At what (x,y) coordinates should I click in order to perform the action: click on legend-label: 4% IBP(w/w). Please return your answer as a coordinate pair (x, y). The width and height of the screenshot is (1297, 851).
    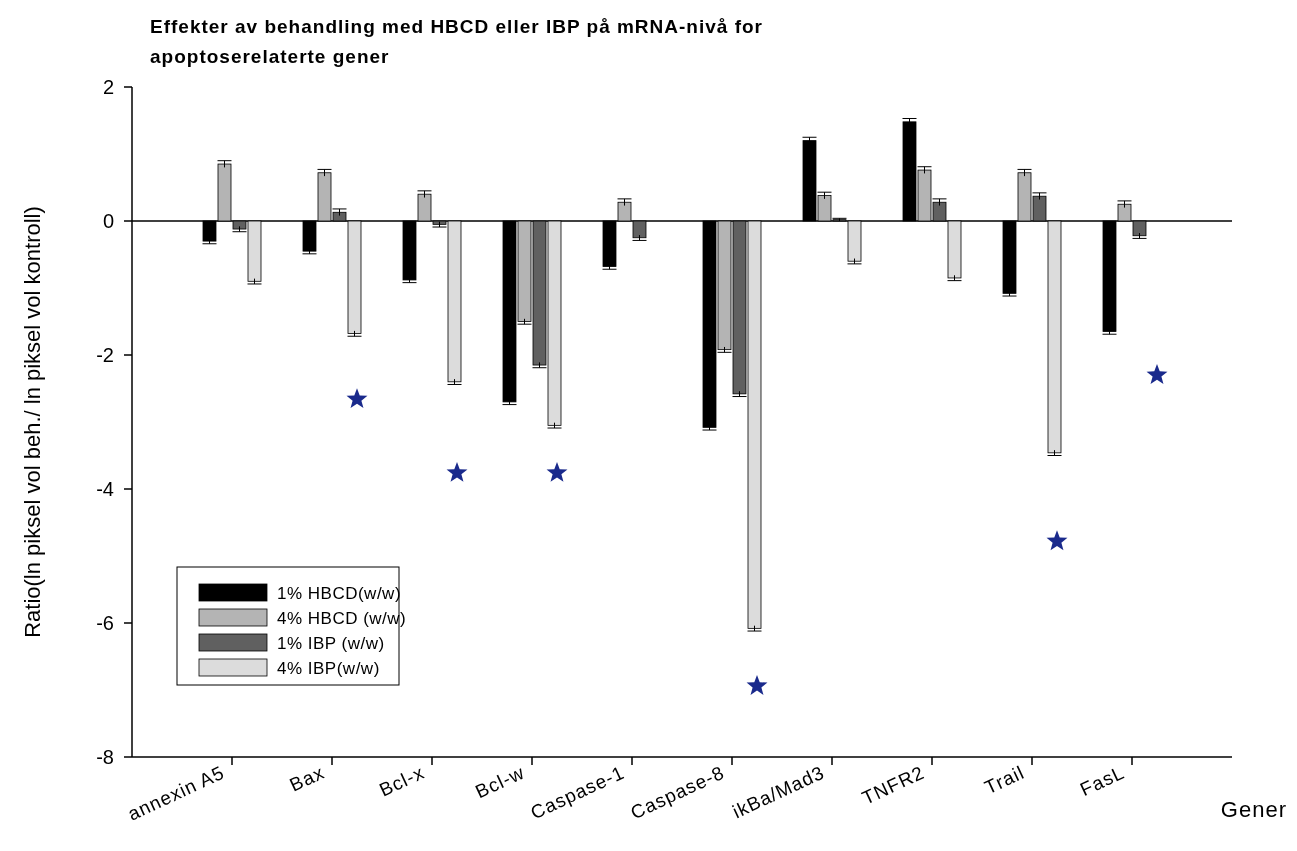
    Looking at the image, I should click on (328, 668).